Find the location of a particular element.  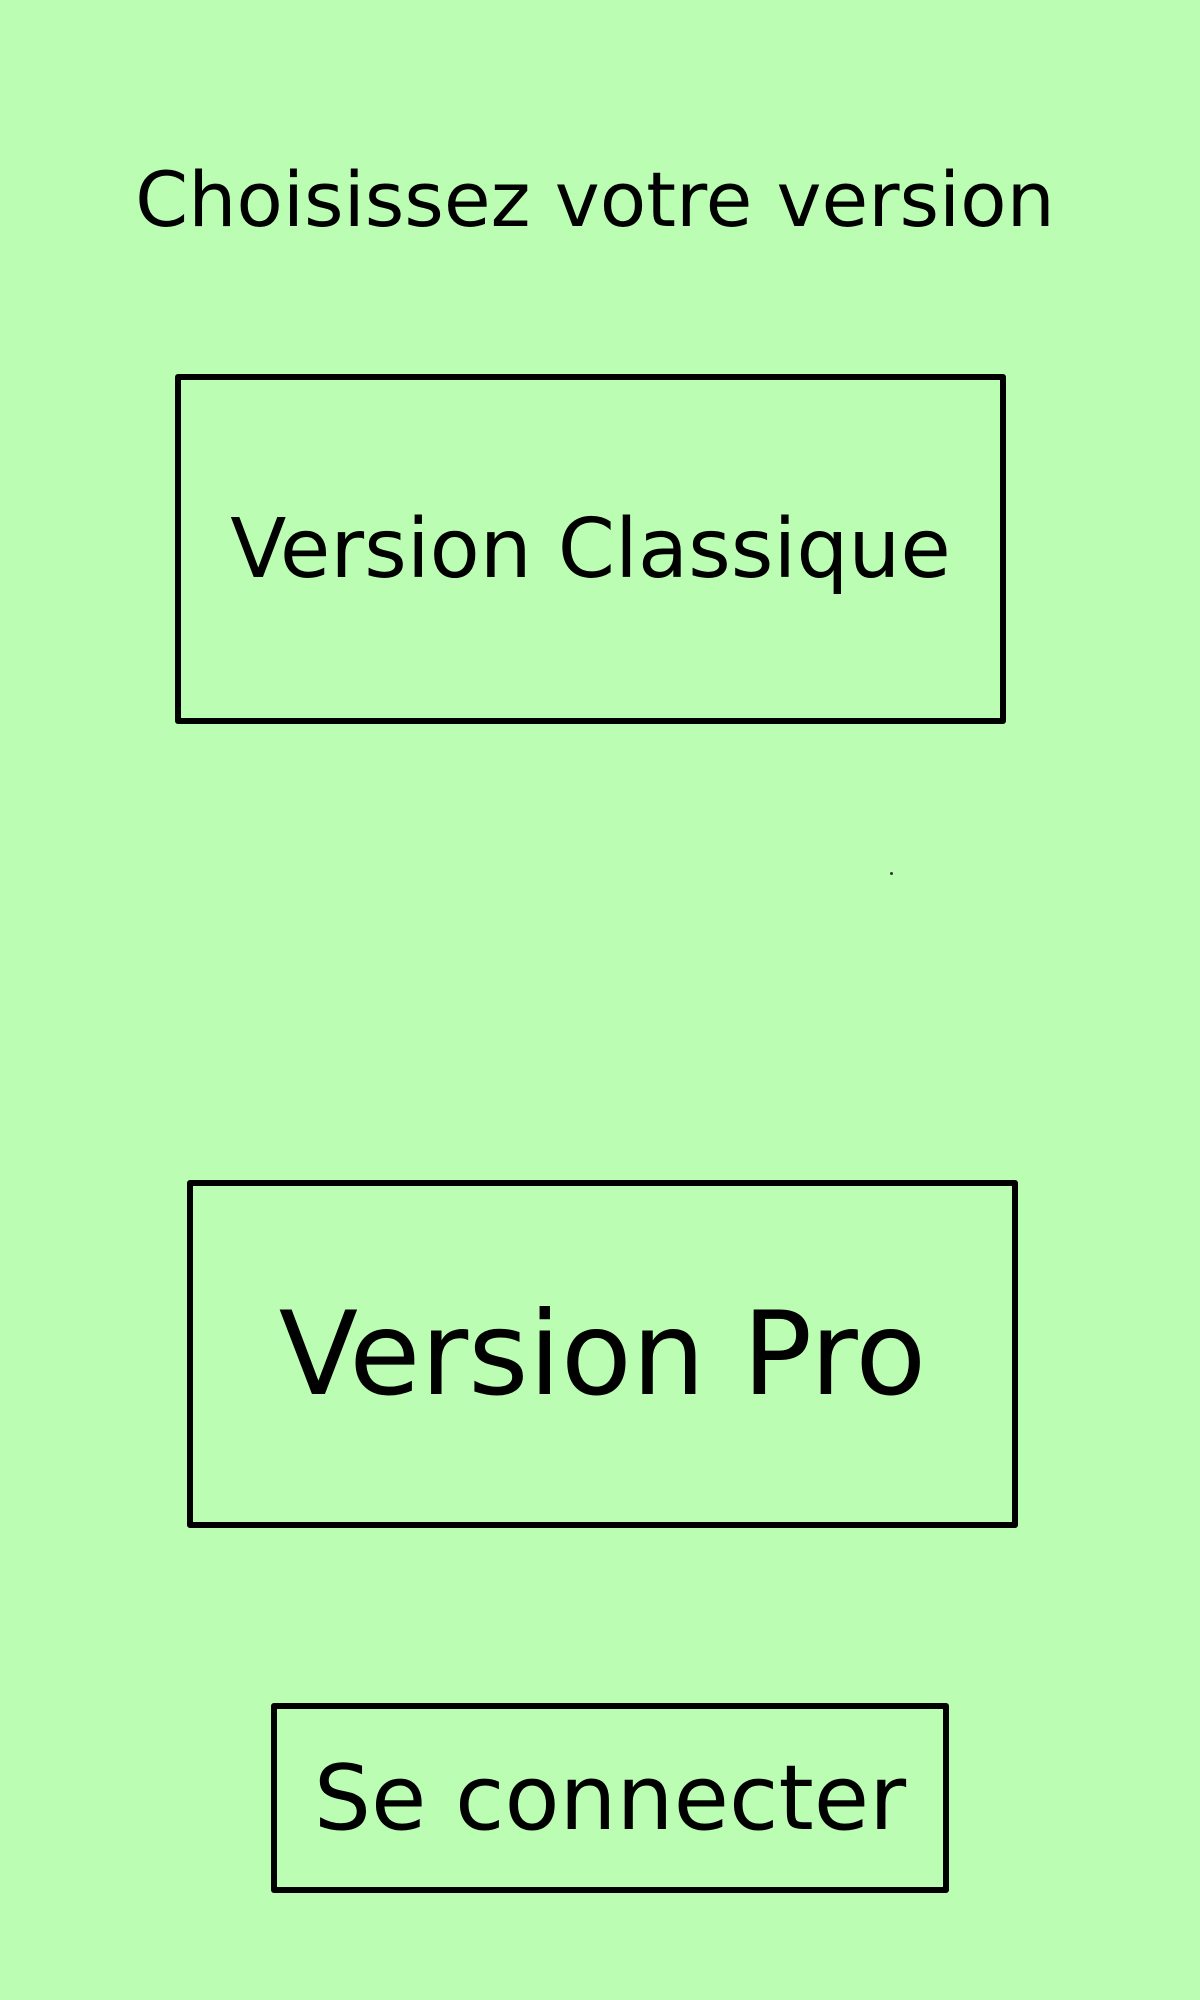

classic-version-label: Version Classique is located at coordinates (590, 549).